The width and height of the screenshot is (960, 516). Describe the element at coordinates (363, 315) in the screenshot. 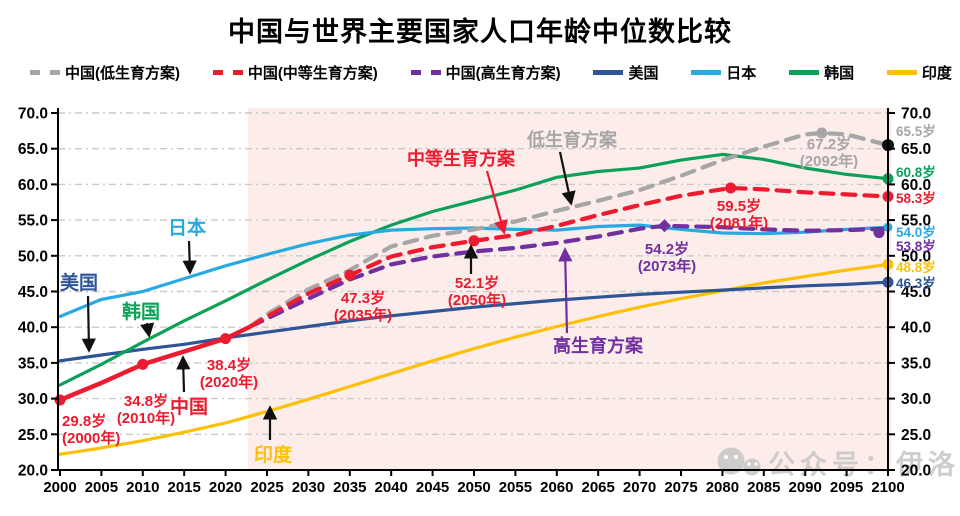

I see `annotation-text: (2035年)` at that location.